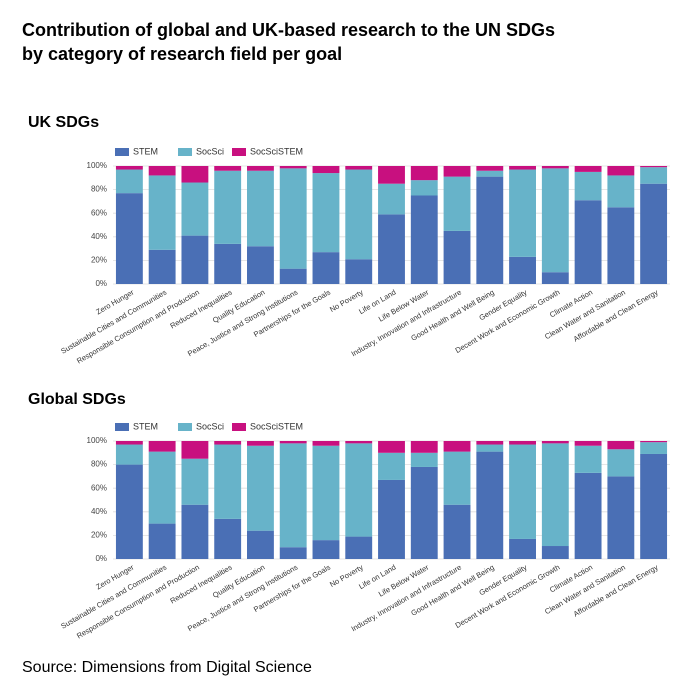  What do you see at coordinates (276, 151) in the screenshot?
I see `legend-label: SocSciSTEM` at bounding box center [276, 151].